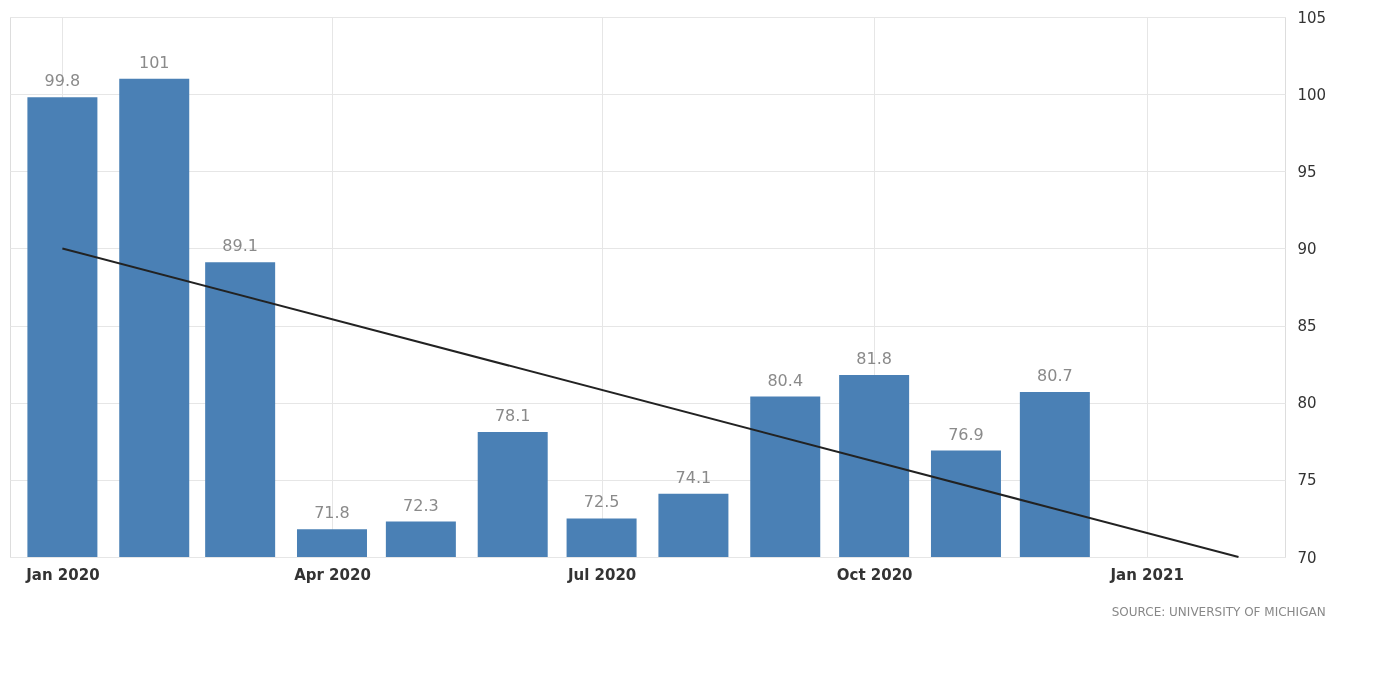 Image resolution: width=1382 pixels, height=673 pixels. Describe the element at coordinates (1055, 375) in the screenshot. I see `data-label: 80.7` at that location.